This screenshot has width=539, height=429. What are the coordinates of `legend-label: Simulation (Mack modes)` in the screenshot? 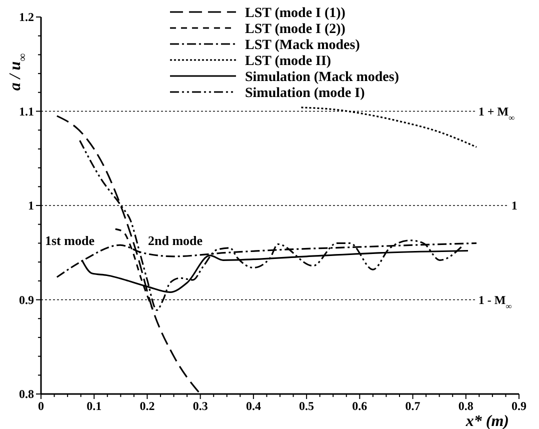 It's located at (322, 77).